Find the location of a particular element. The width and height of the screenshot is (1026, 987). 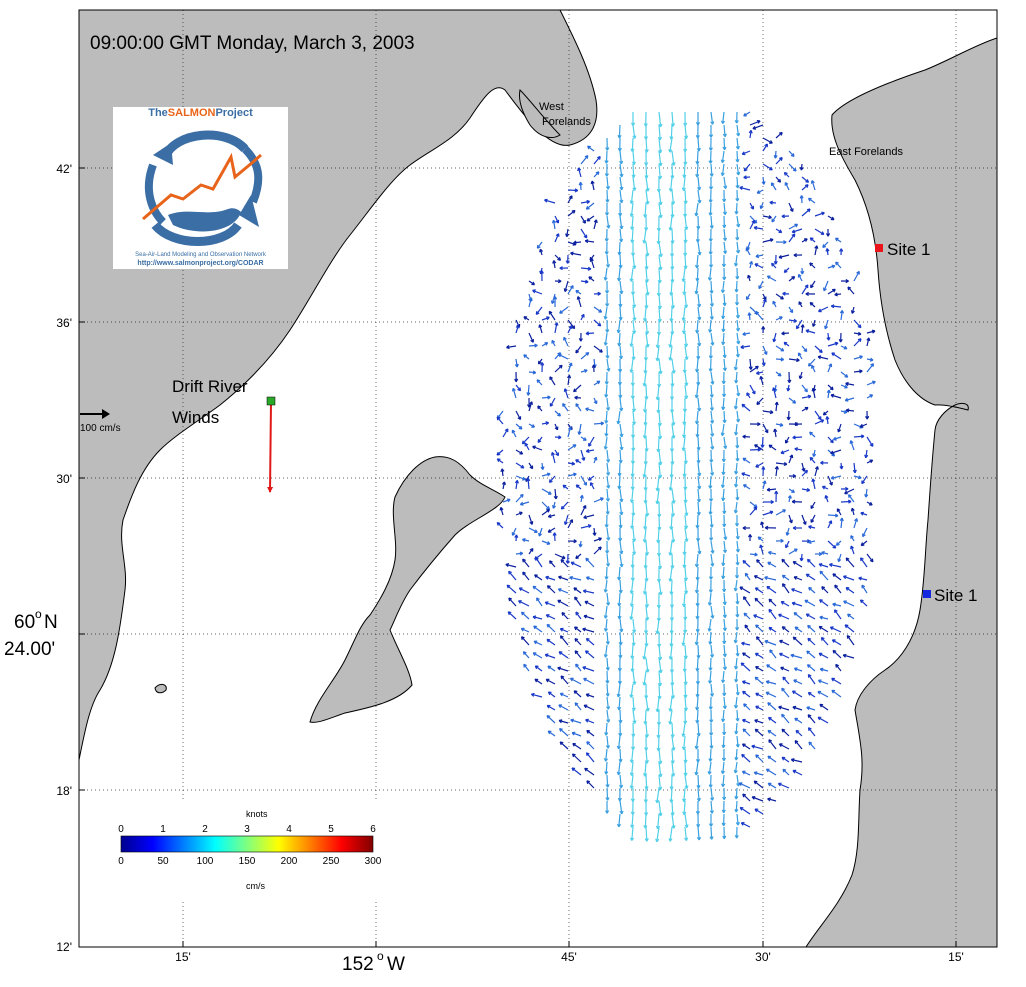

svg-text: W is located at coordinates (396, 964).